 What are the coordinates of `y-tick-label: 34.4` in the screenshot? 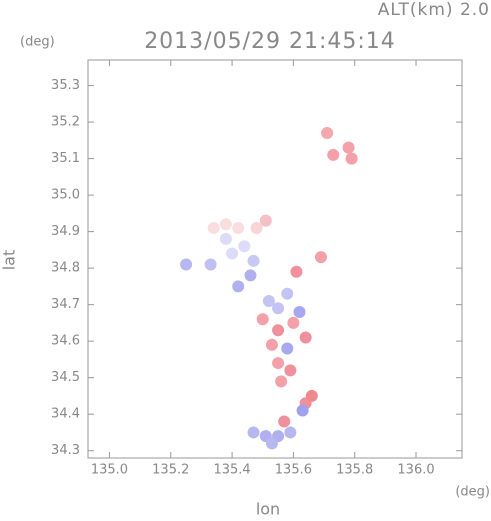 It's located at (65, 414).